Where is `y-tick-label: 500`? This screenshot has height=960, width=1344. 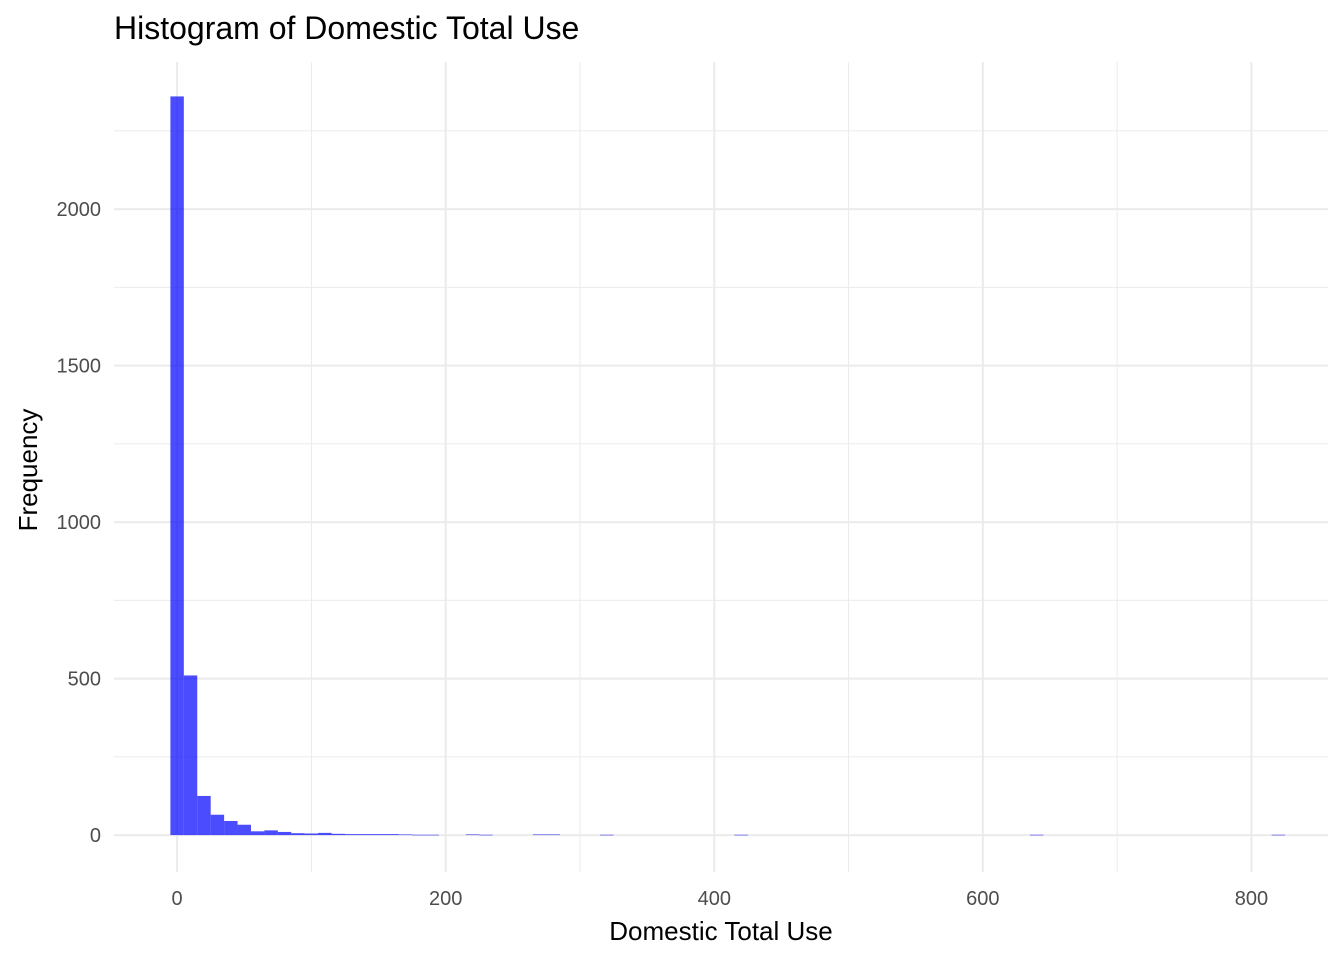 y-tick-label: 500 is located at coordinates (84, 680).